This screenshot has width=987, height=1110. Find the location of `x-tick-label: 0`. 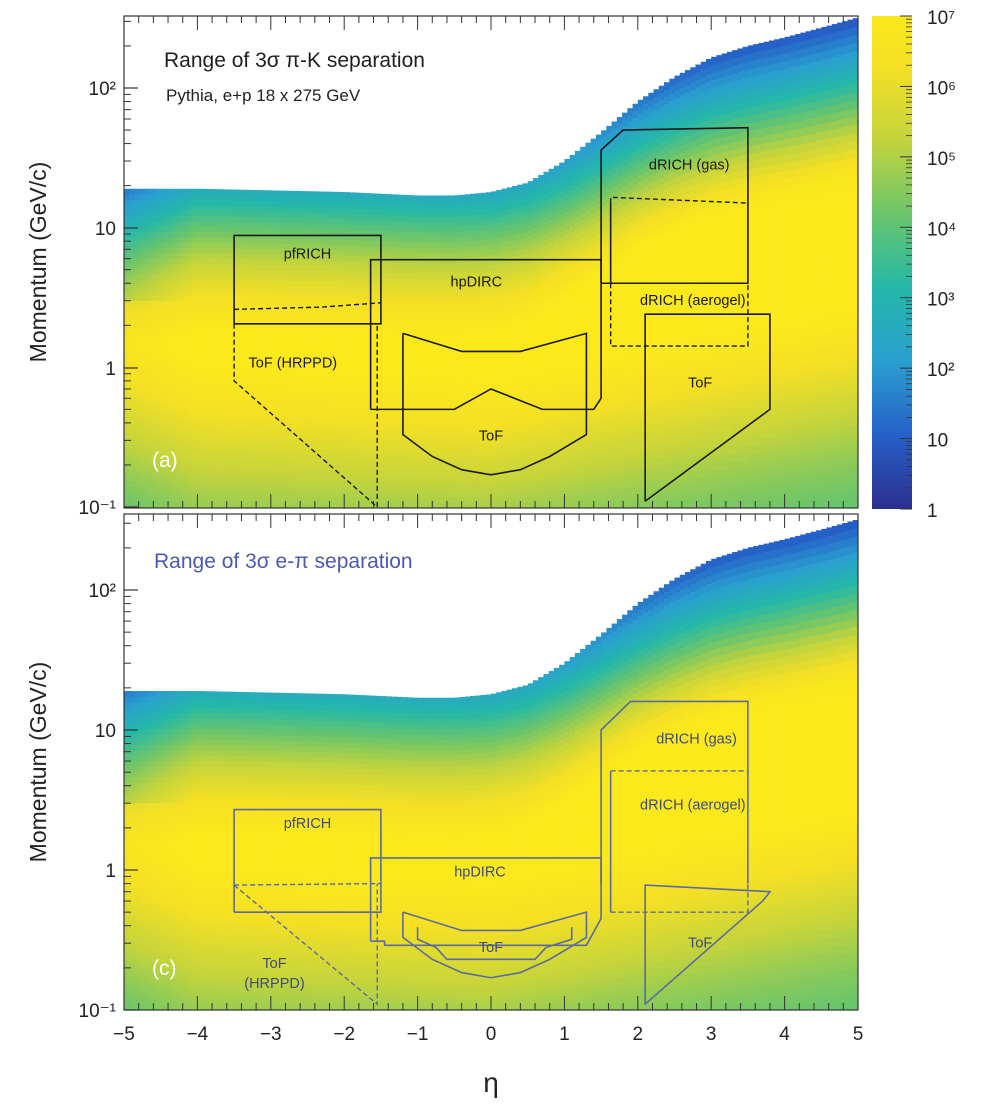

x-tick-label: 0 is located at coordinates (491, 1034).